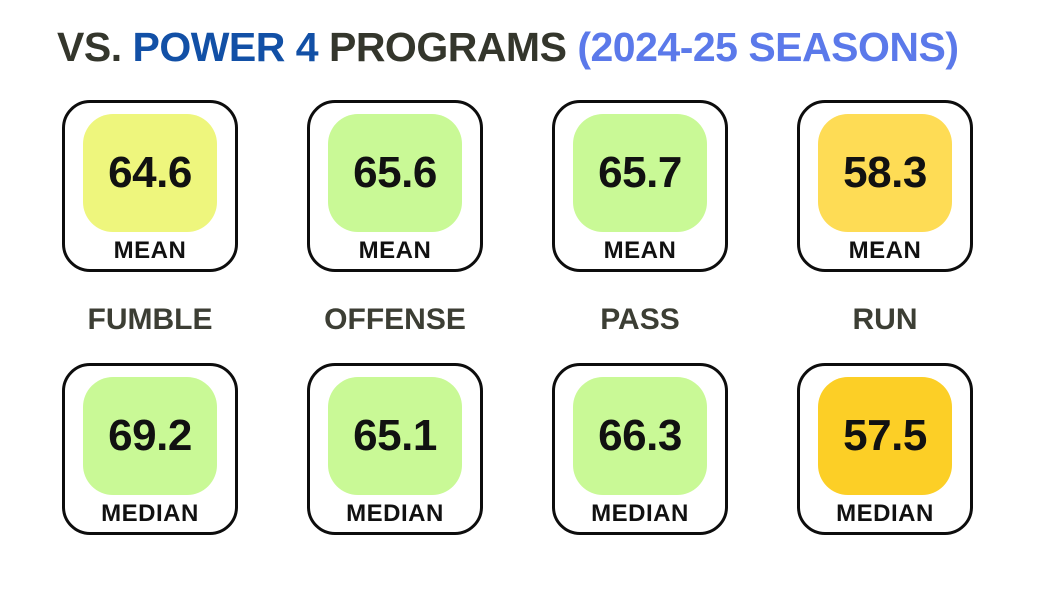 The width and height of the screenshot is (1050, 600). Describe the element at coordinates (395, 319) in the screenshot. I see `category-label-offense: OFFENSE` at that location.